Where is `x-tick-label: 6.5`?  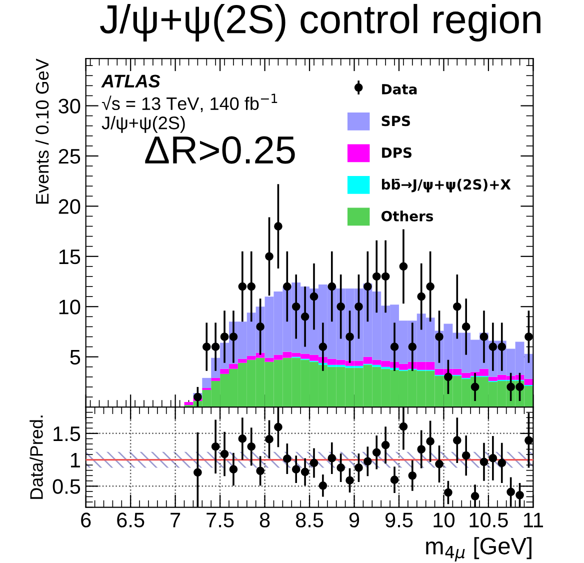
x-tick-label: 6.5 is located at coordinates (130, 520).